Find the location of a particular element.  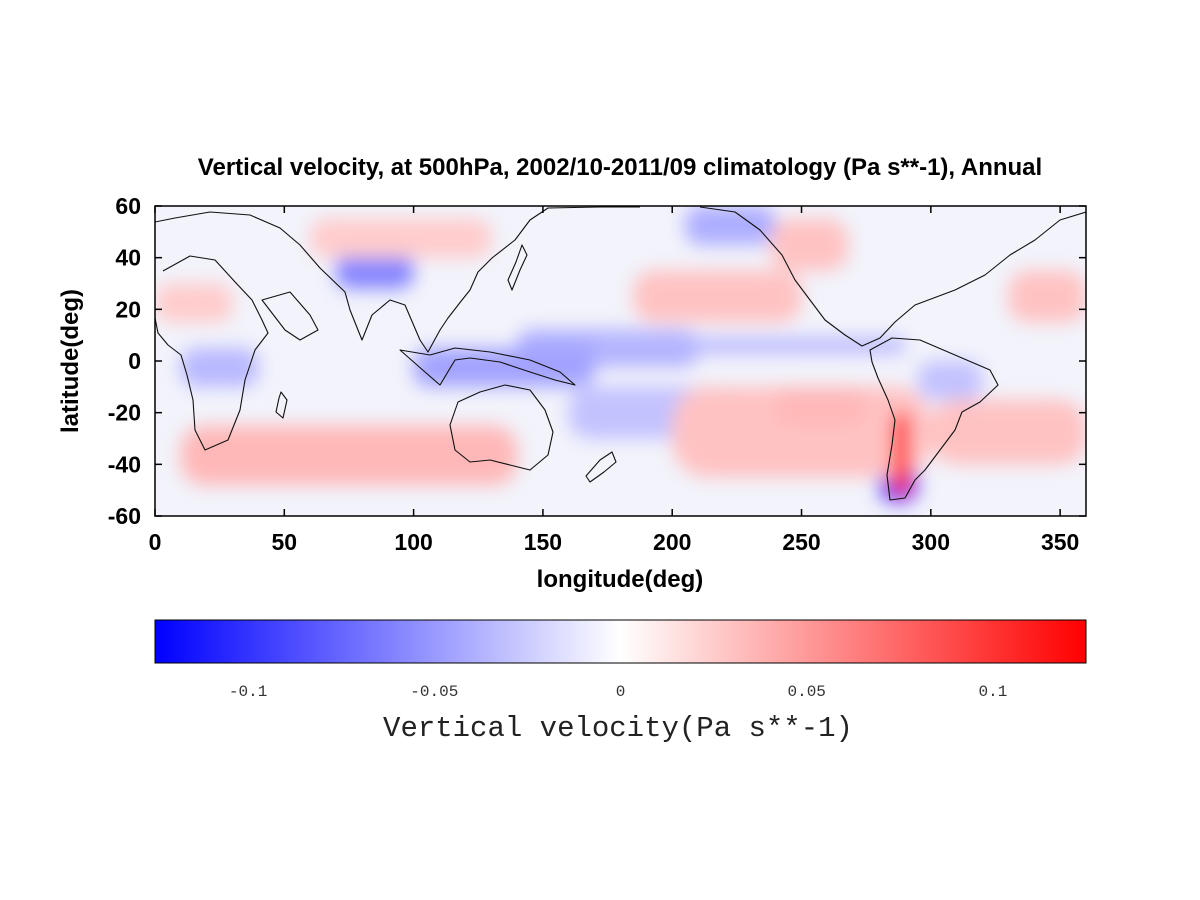

coastline-new-zealand is located at coordinates (601, 467).